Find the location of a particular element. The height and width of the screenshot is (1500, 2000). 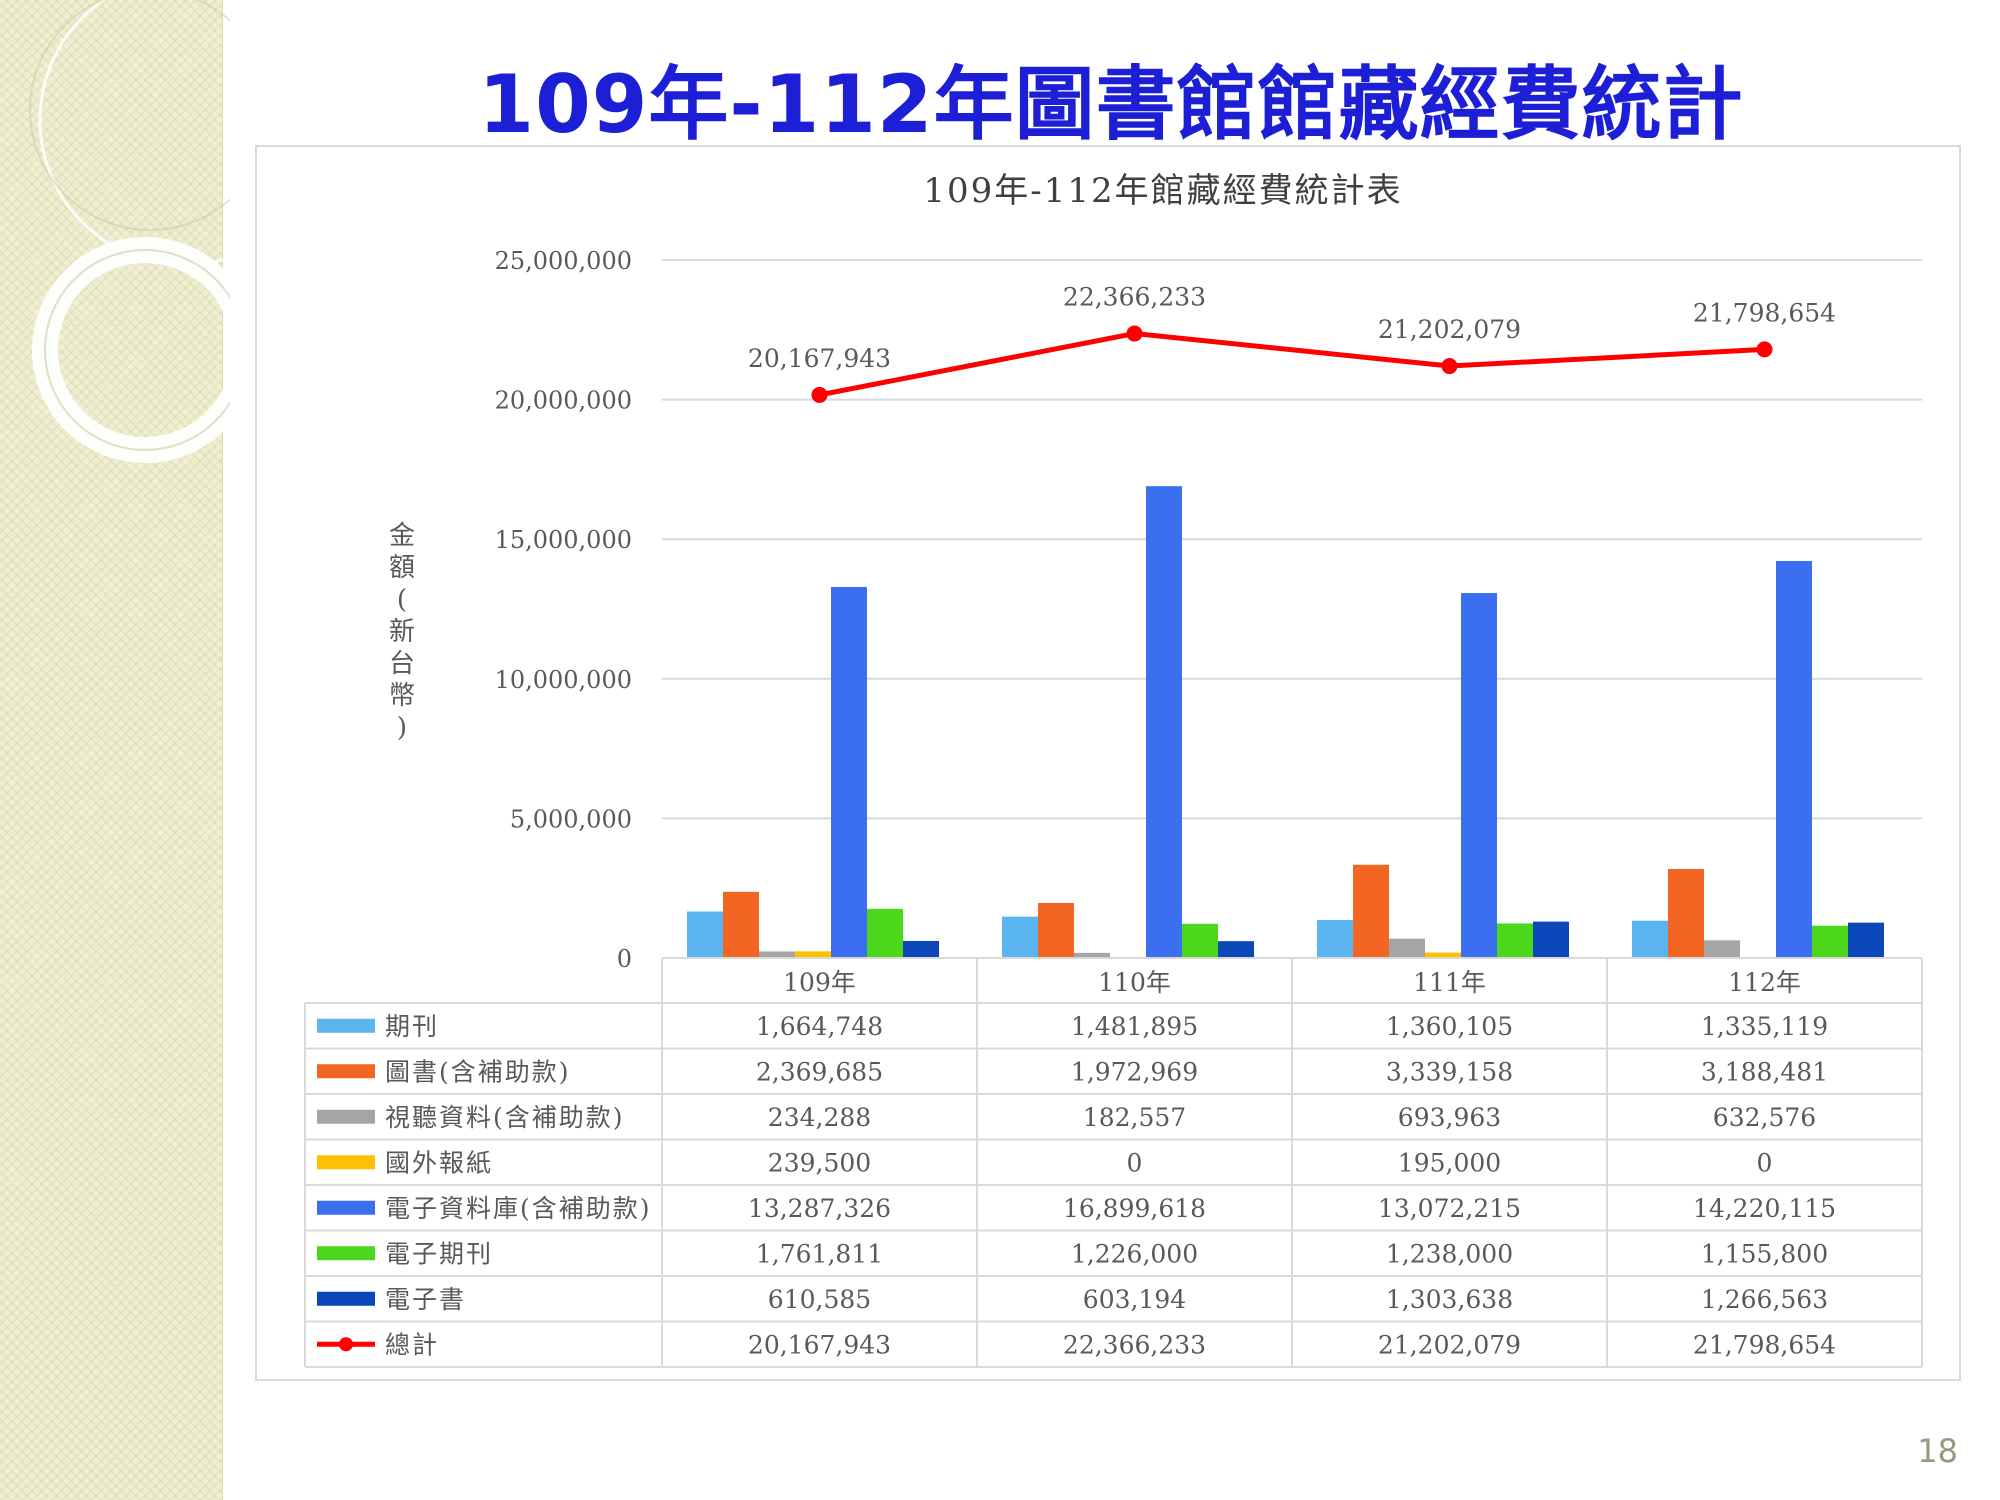

table-cell-value: 182,557 is located at coordinates (1134, 1117).